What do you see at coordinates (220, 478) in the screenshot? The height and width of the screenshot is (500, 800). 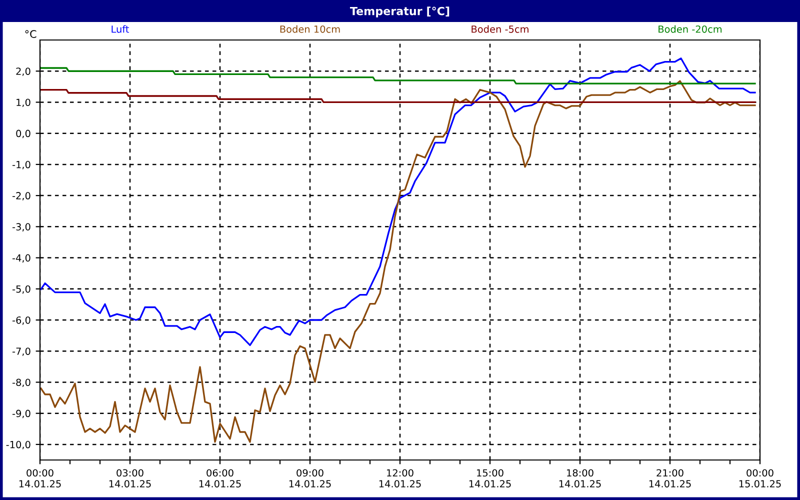 I see `x-tick-label: 06:00 14.01.25` at bounding box center [220, 478].